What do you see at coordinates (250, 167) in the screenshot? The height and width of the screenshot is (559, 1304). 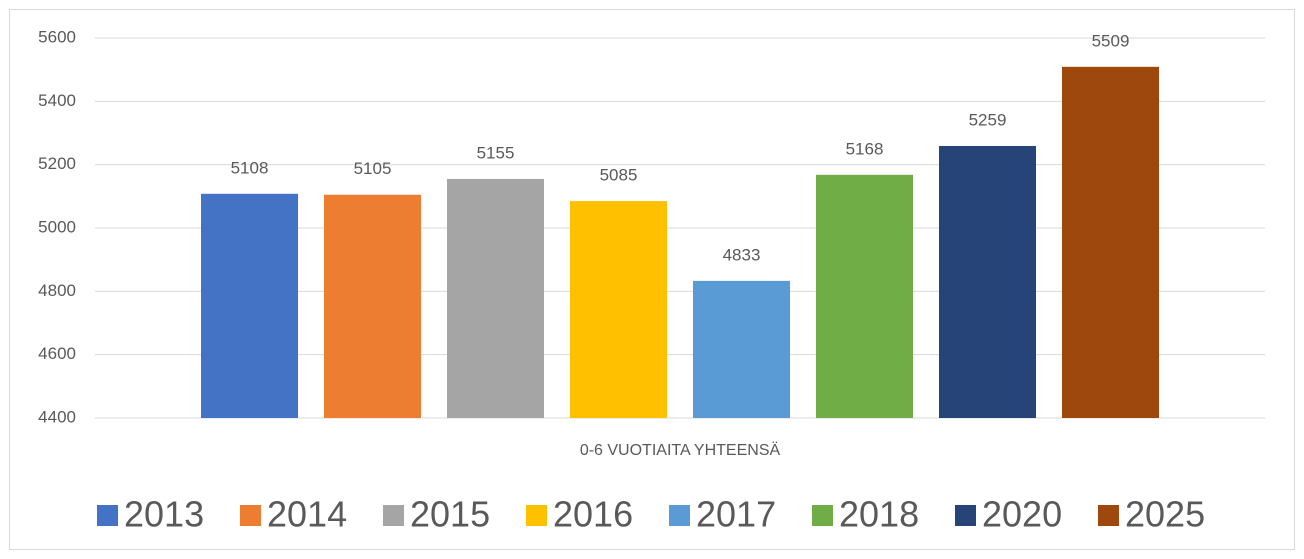 I see `data-label: 5108` at bounding box center [250, 167].